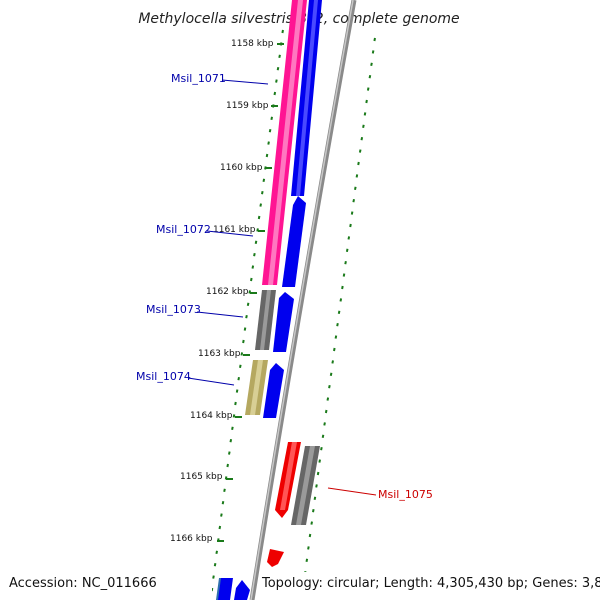  What do you see at coordinates (163, 376) in the screenshot?
I see `gene-label-msil-1074: Msil_1074` at bounding box center [163, 376].